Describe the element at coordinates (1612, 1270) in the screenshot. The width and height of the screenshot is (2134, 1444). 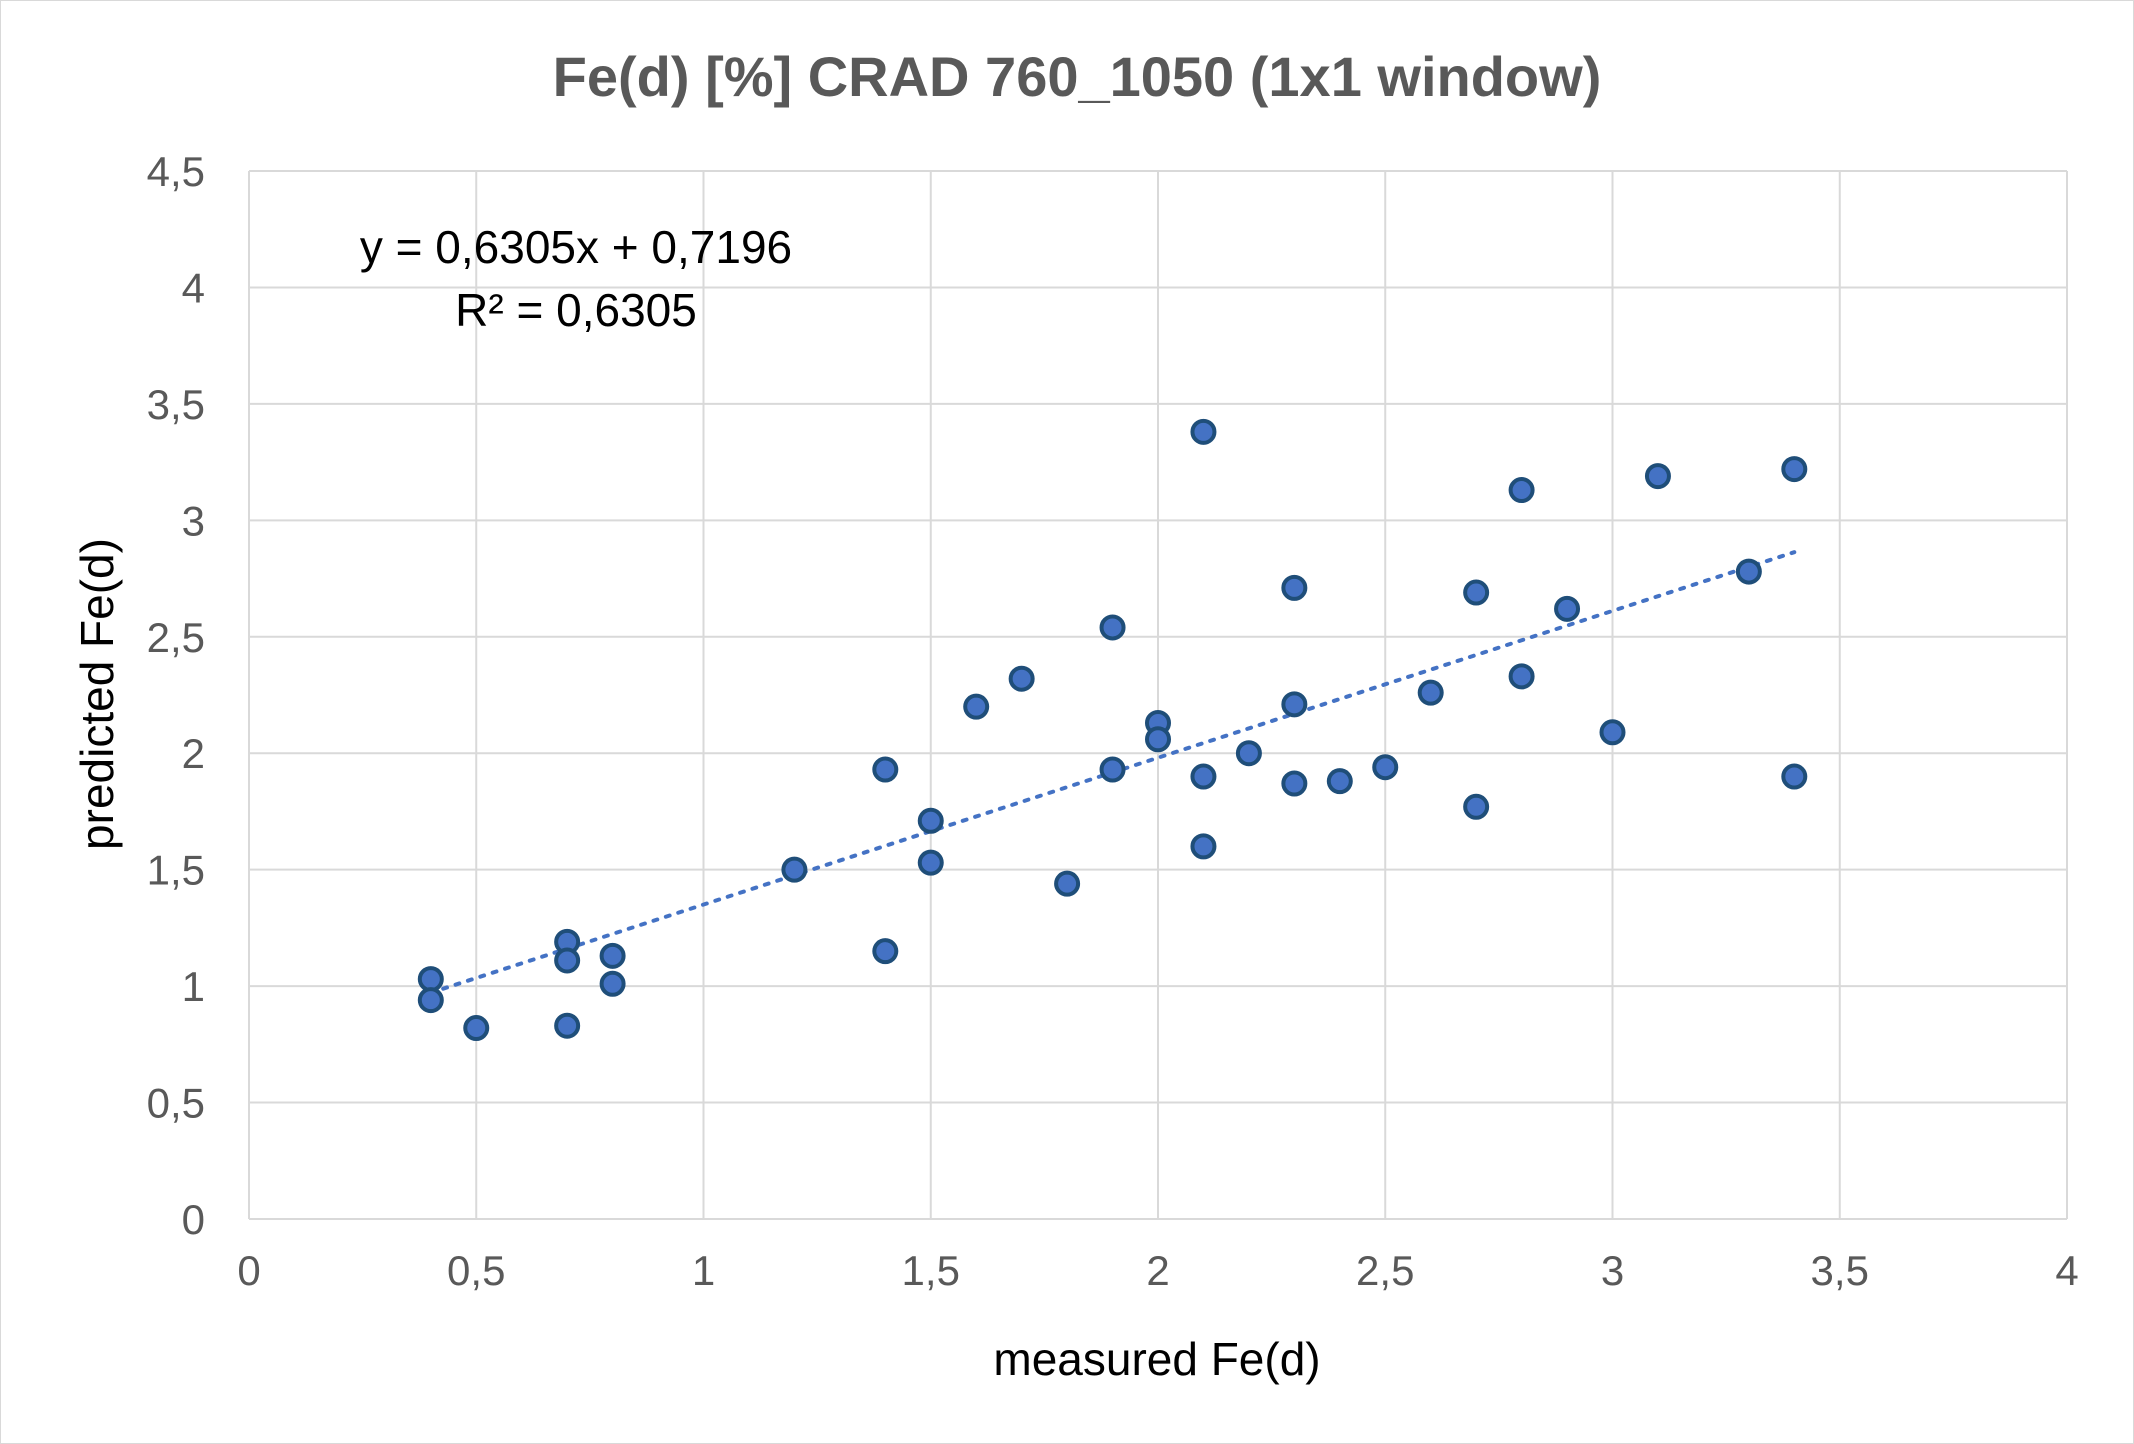
I see `x-tick-label: 3` at that location.